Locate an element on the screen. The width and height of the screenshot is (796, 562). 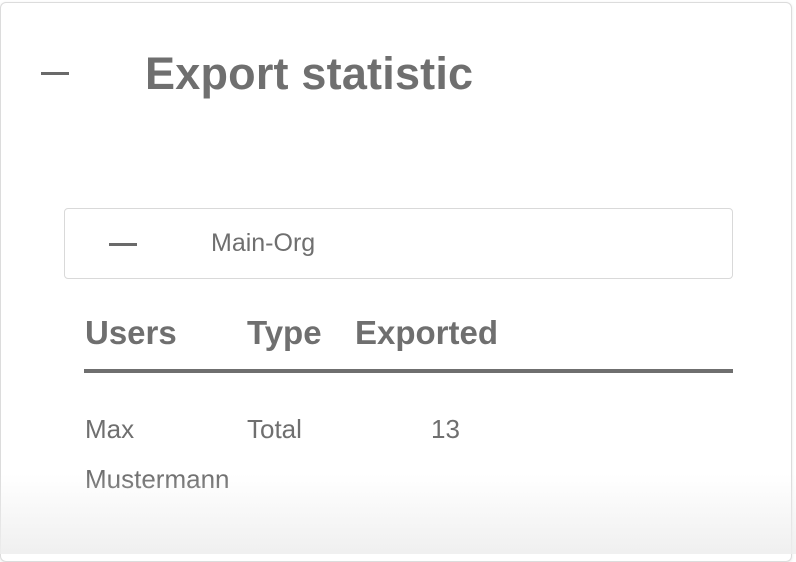
column-header-users: Users is located at coordinates (131, 333).